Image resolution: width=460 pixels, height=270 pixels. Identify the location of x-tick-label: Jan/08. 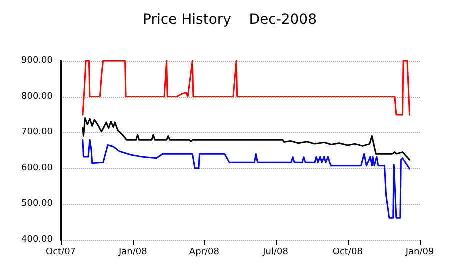
(133, 253).